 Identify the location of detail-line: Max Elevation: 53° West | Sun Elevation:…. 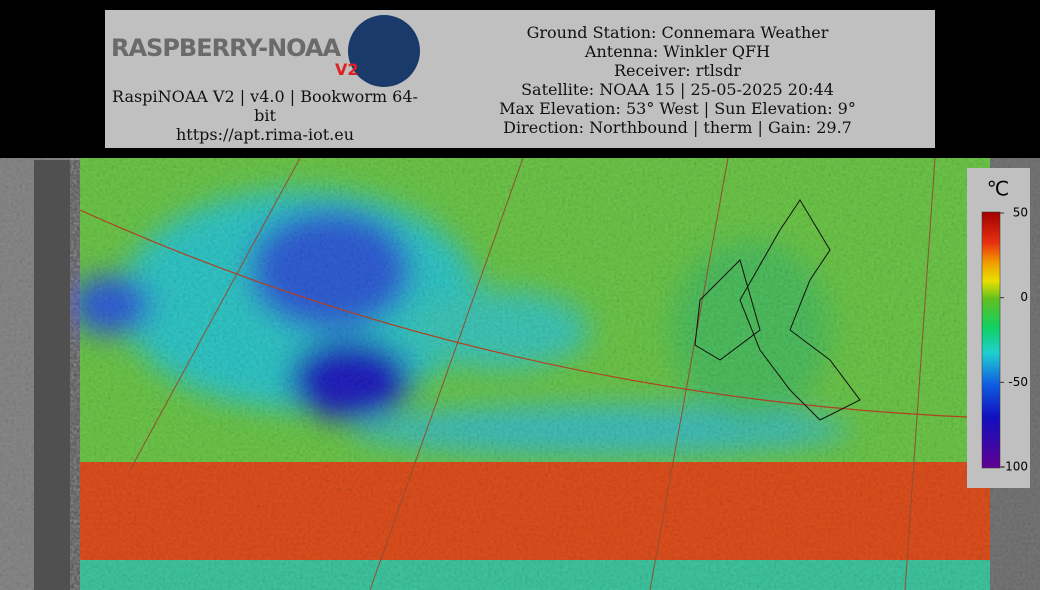
(677, 108).